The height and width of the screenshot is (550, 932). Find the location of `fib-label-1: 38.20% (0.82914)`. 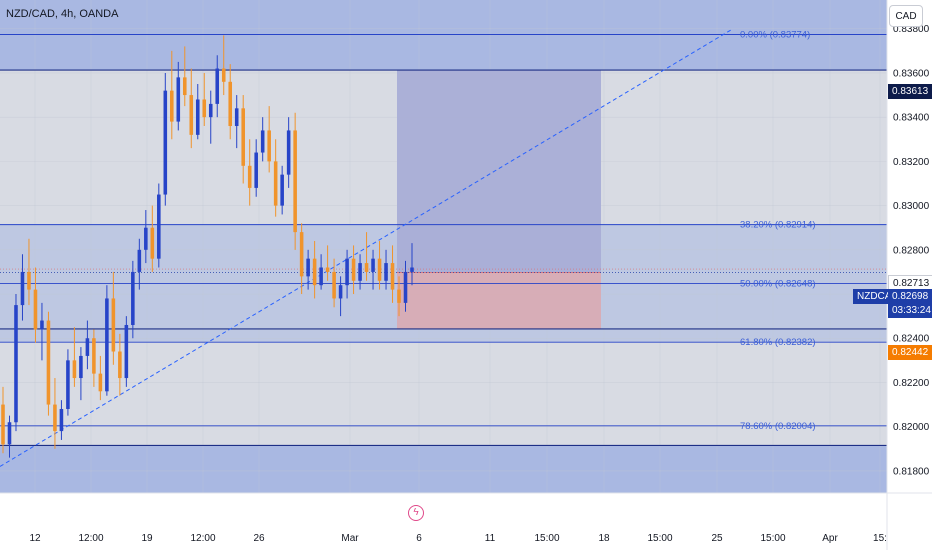

fib-label-1: 38.20% (0.82914) is located at coordinates (778, 225).